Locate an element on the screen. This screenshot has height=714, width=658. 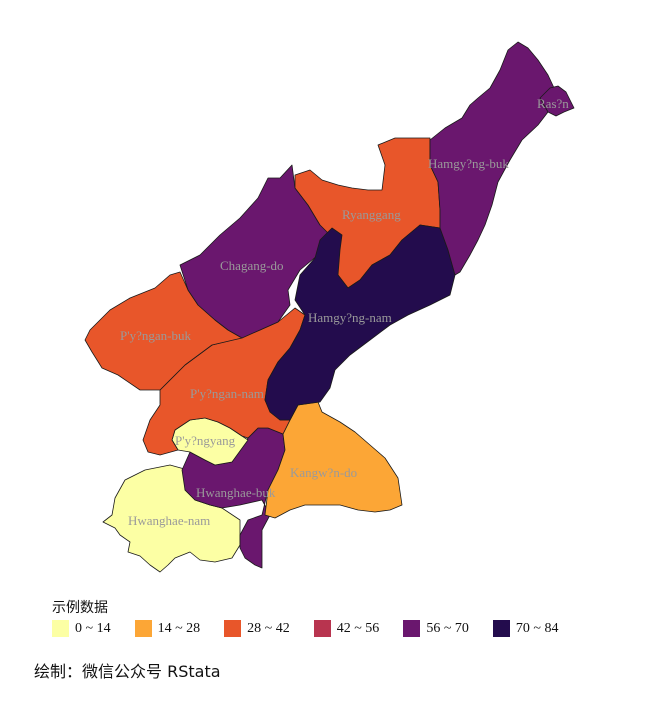
province-hamgyong-buk is located at coordinates (495, 158).